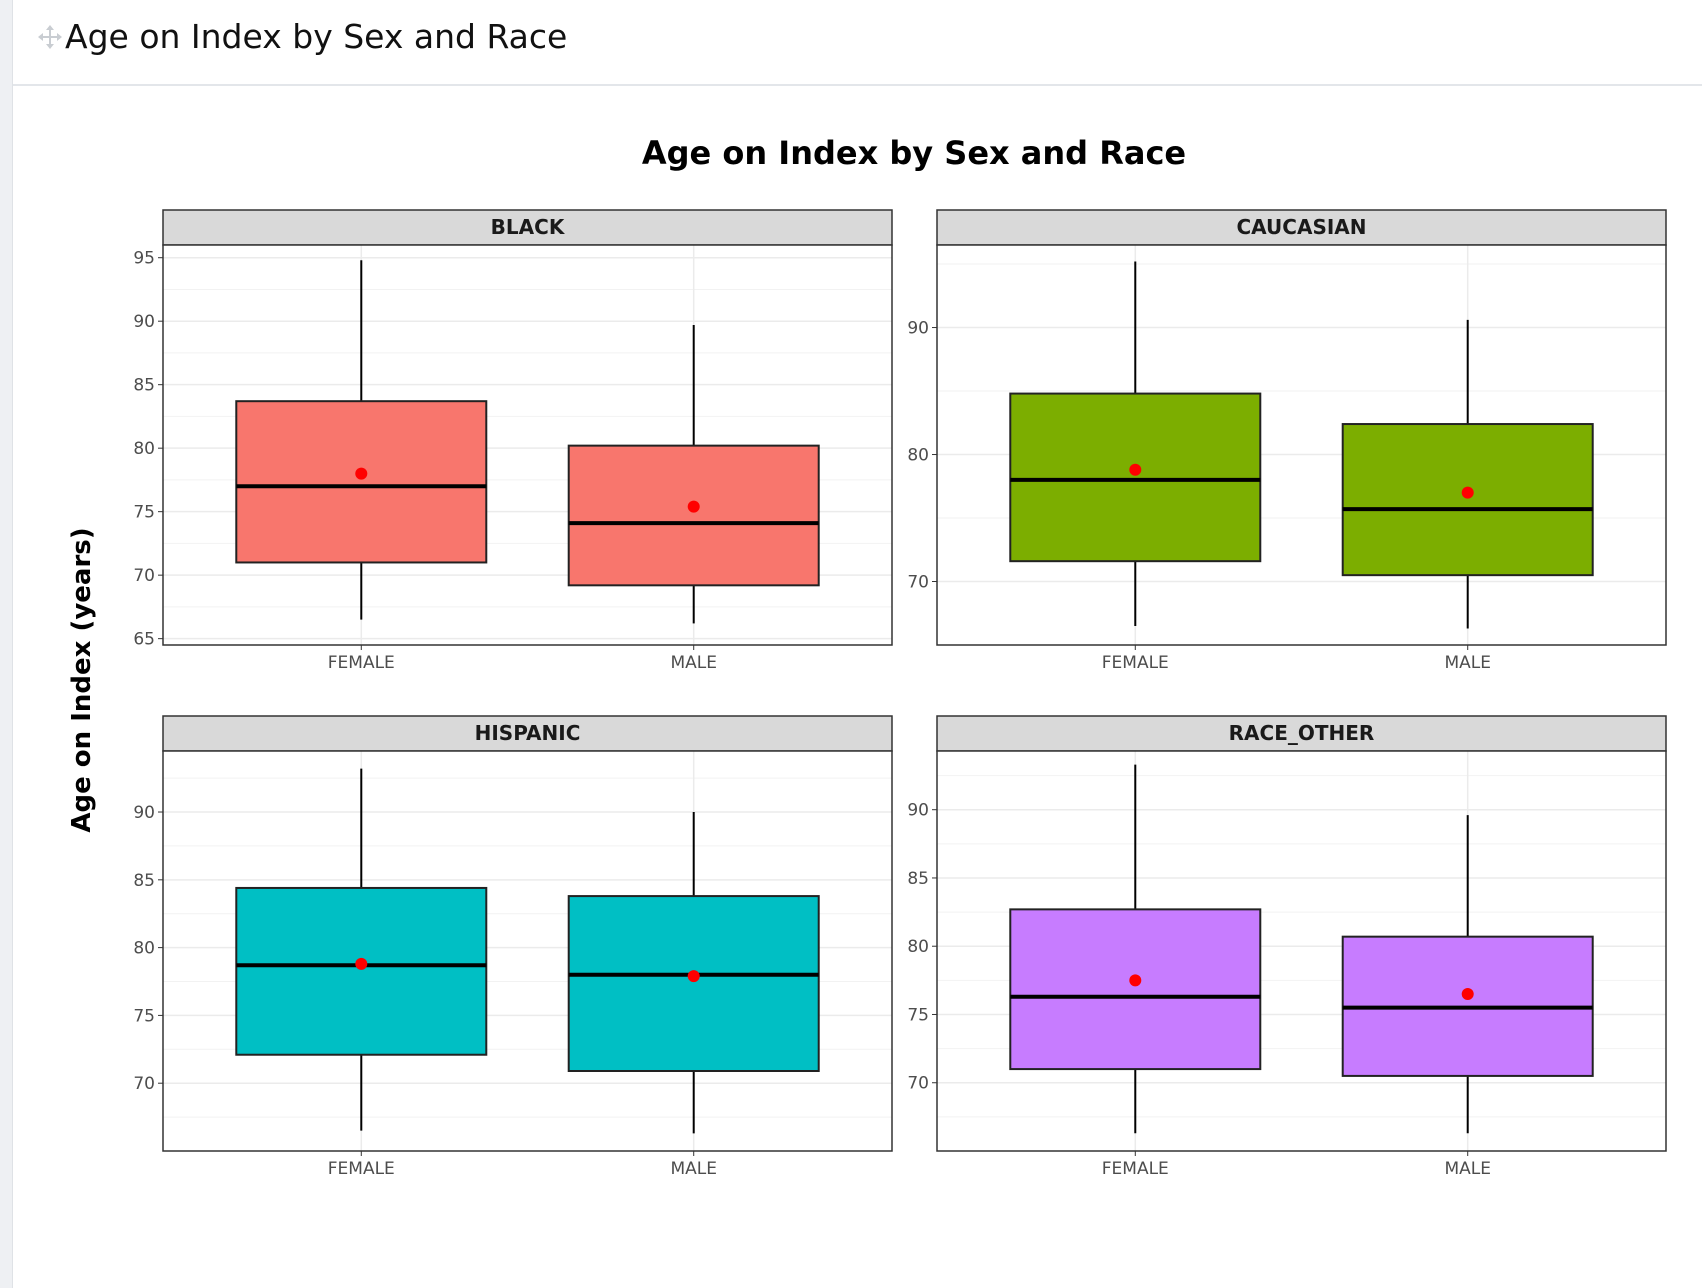  Describe the element at coordinates (82, 679) in the screenshot. I see `y-axis-title: Age on Index (years)` at that location.